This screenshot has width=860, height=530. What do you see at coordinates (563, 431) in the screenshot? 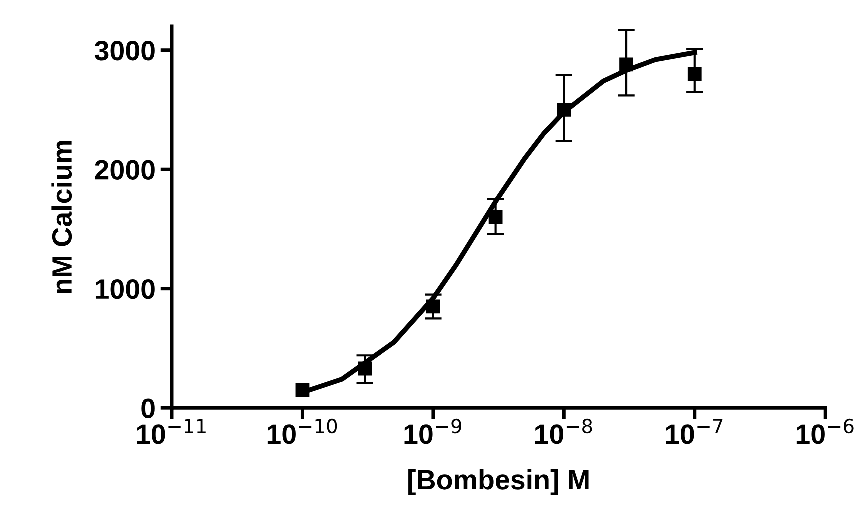
I see `x-tick-label: 10$^{−8}$` at bounding box center [563, 431].